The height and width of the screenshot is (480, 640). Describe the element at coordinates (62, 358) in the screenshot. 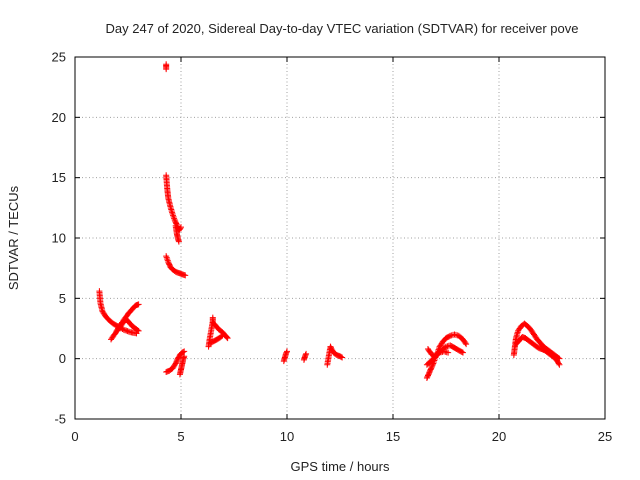

I see `y-tick-label: 0` at that location.